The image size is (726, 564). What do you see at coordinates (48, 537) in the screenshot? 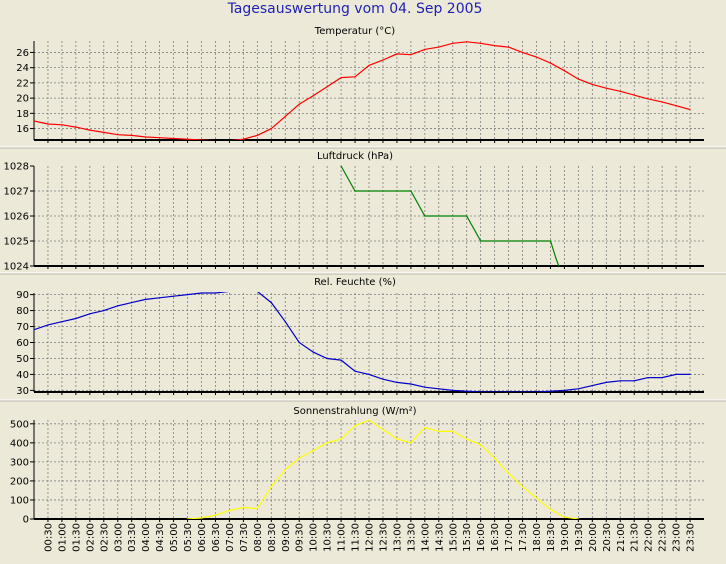
I see `x-tick-label: 00:30` at bounding box center [48, 537].